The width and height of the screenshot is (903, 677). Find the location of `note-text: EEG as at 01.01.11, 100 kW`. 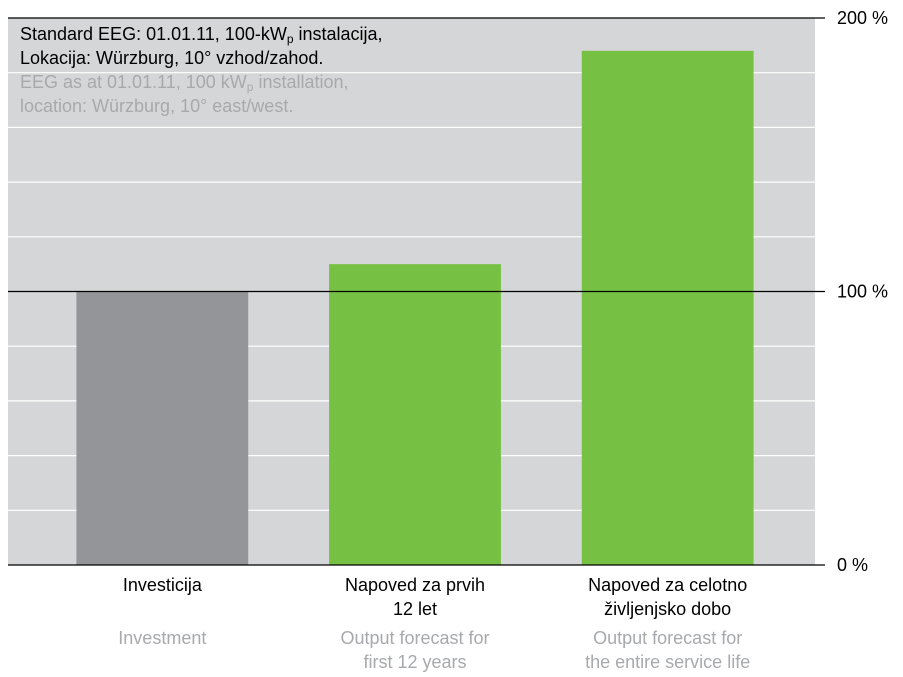

note-text: EEG as at 01.01.11, 100 kW is located at coordinates (133, 82).